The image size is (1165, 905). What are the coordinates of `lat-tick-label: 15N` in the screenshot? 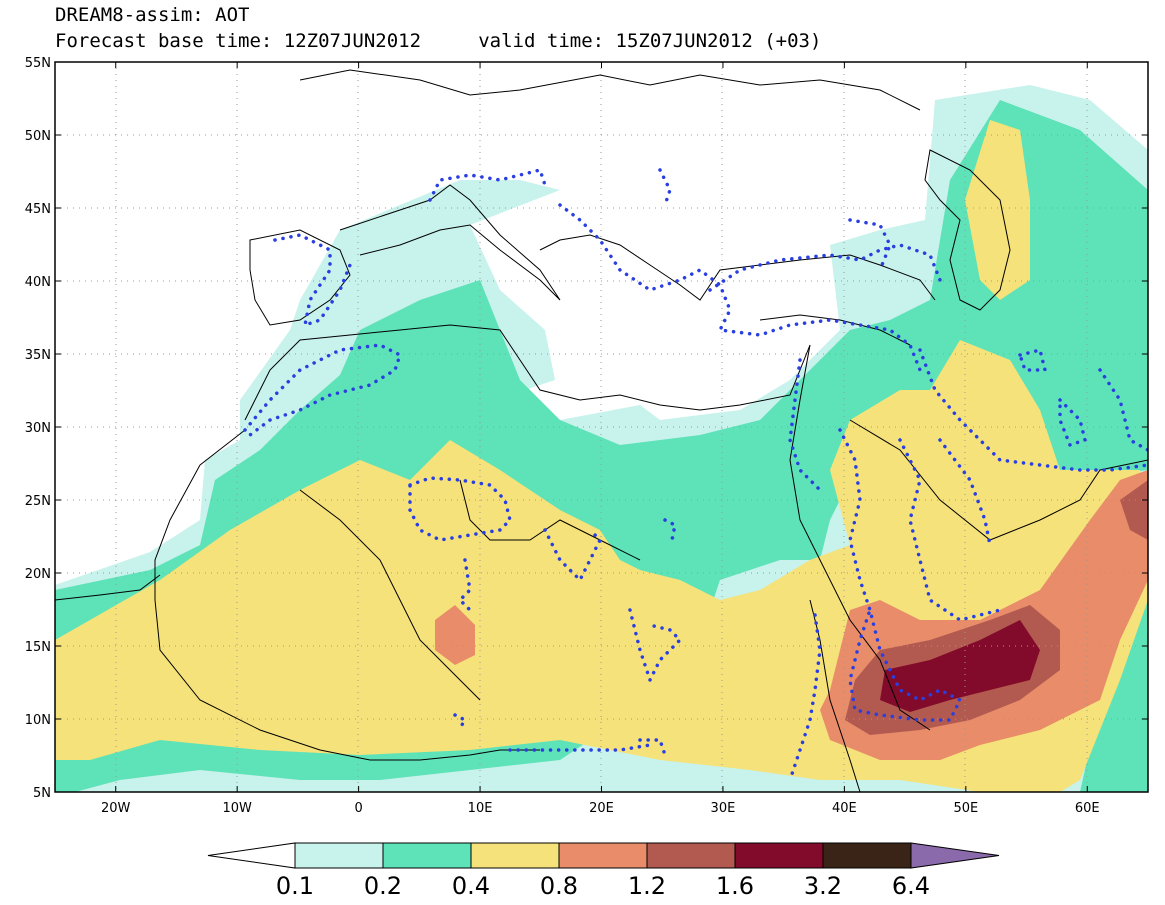 It's located at (38, 647).